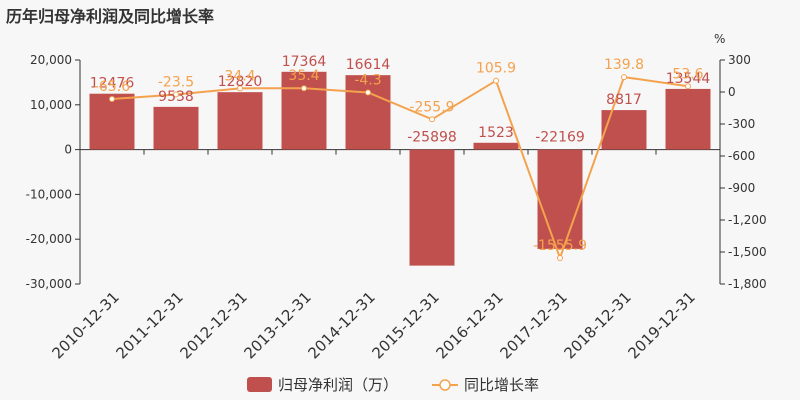  Describe the element at coordinates (338, 385) in the screenshot. I see `legend-bar-label: 归母净利润（万）` at that location.